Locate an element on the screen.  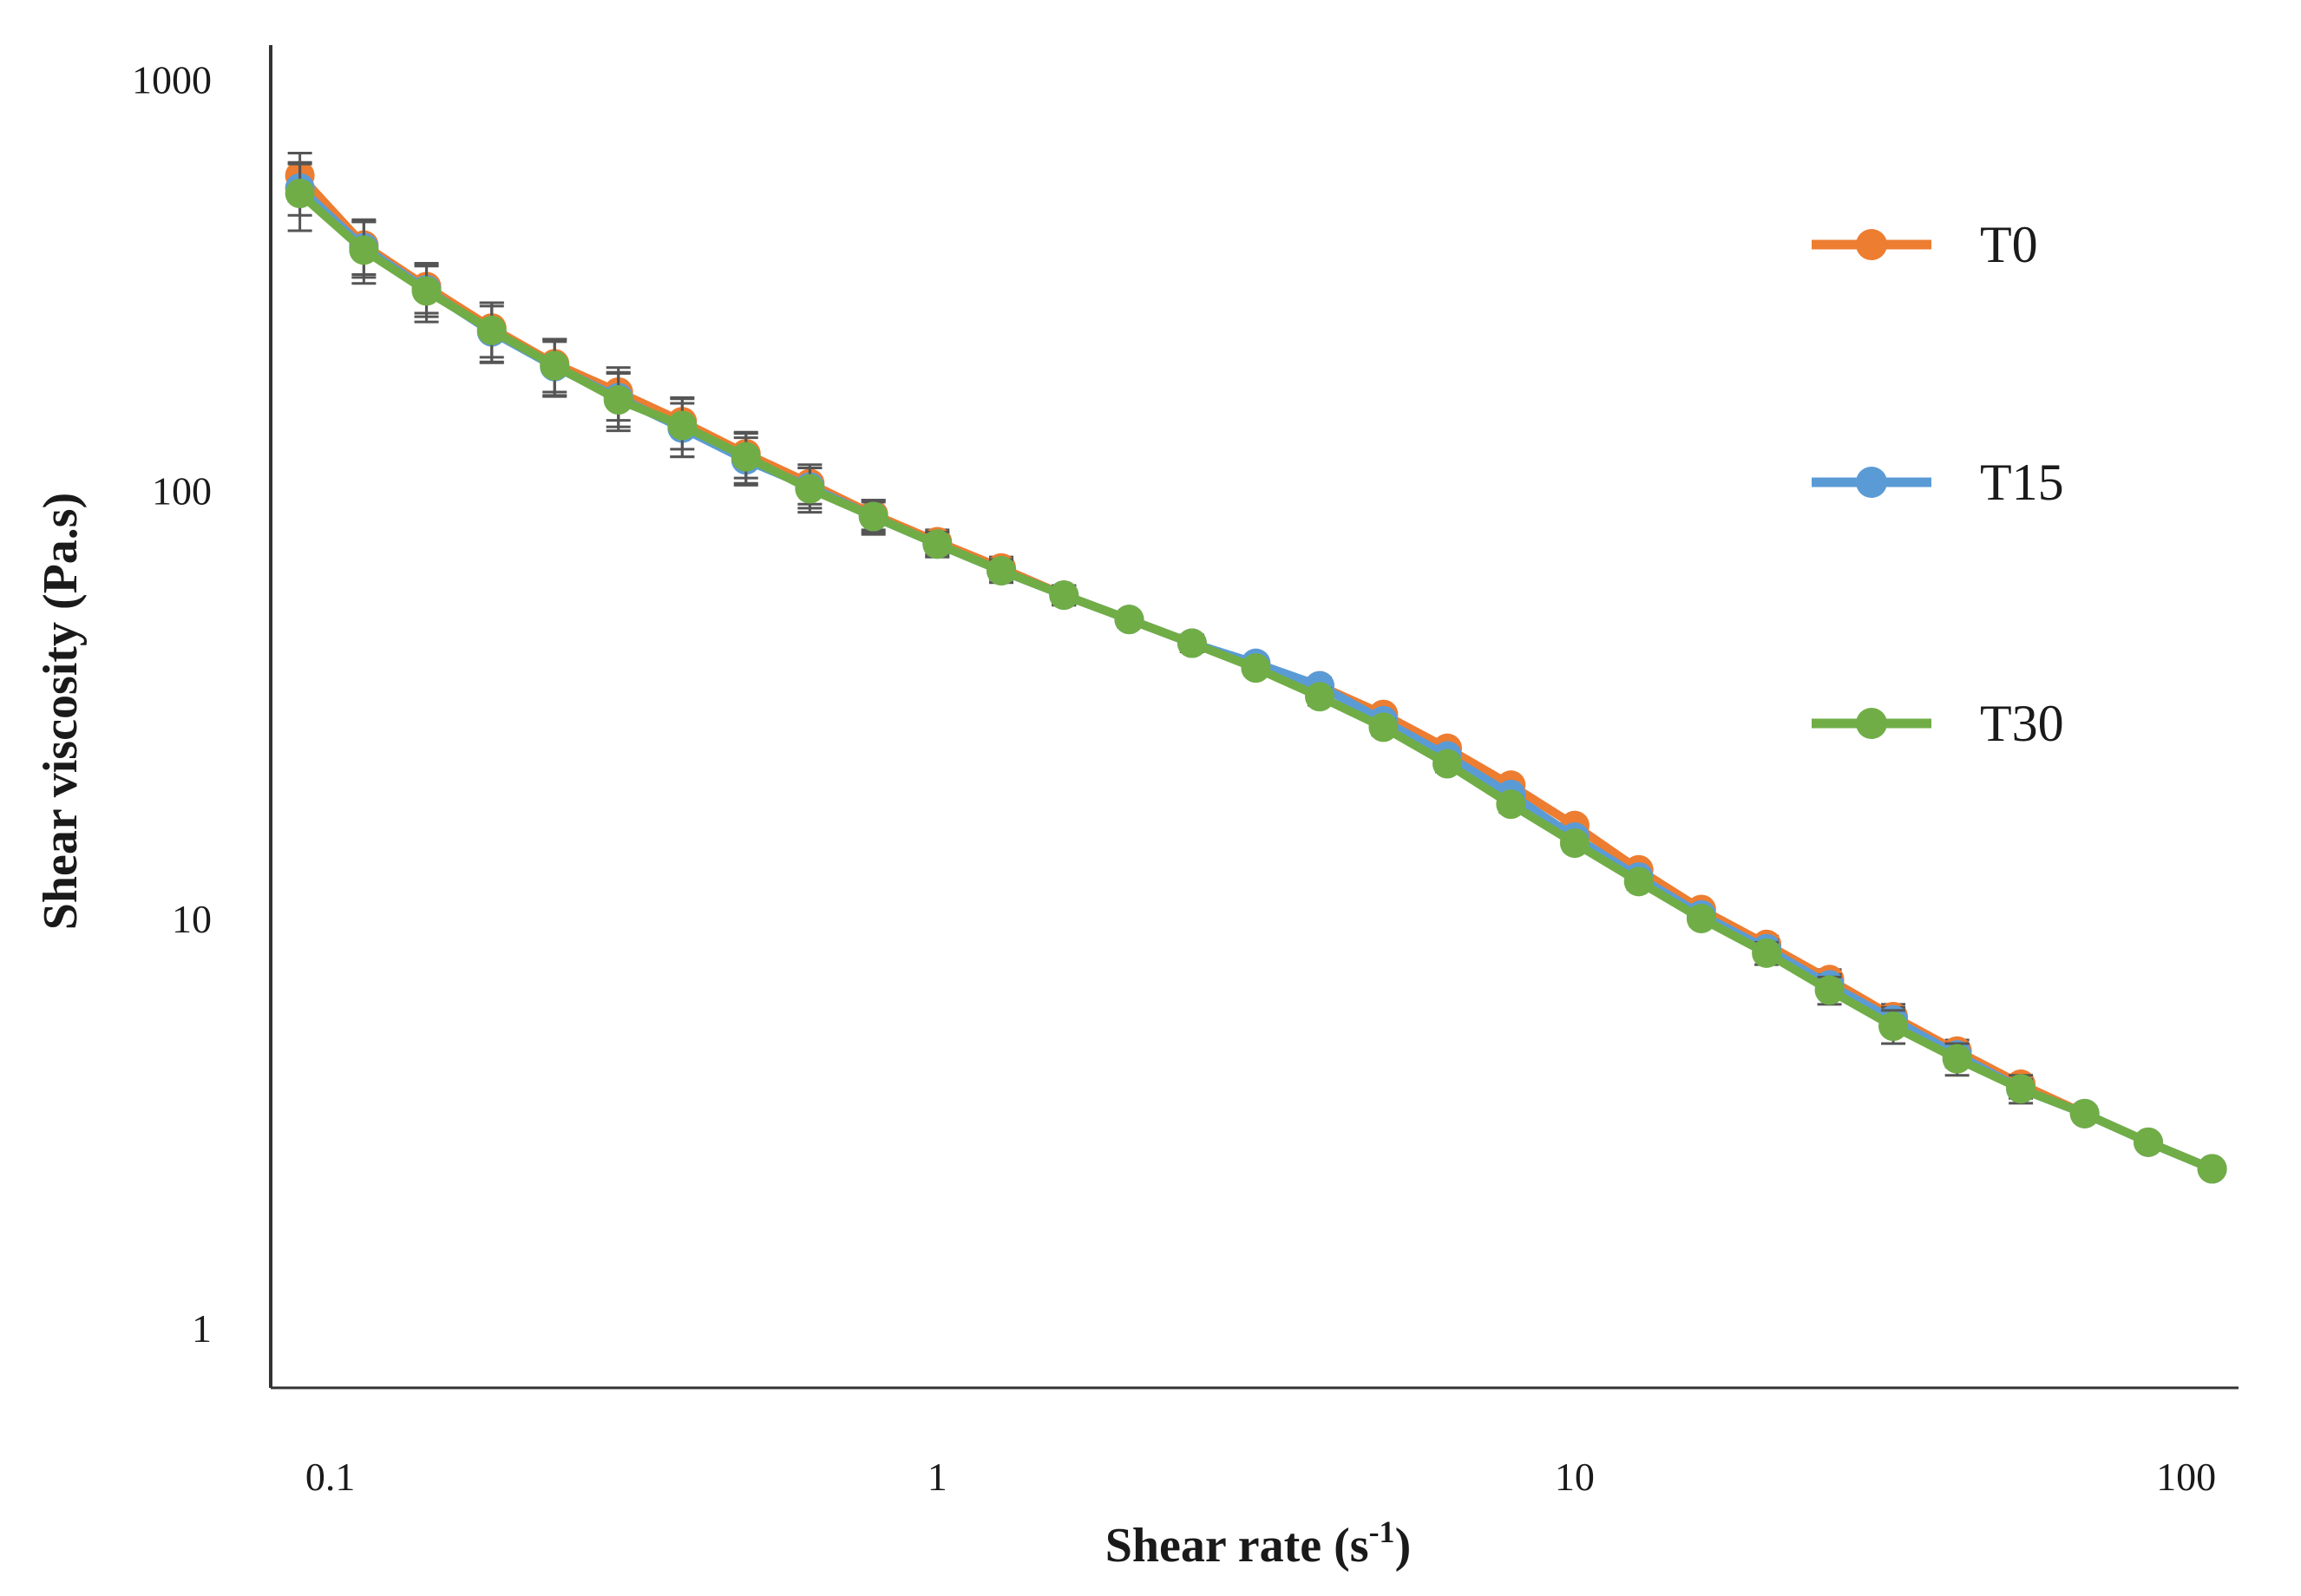
legend-label: T0 is located at coordinates (2009, 244).